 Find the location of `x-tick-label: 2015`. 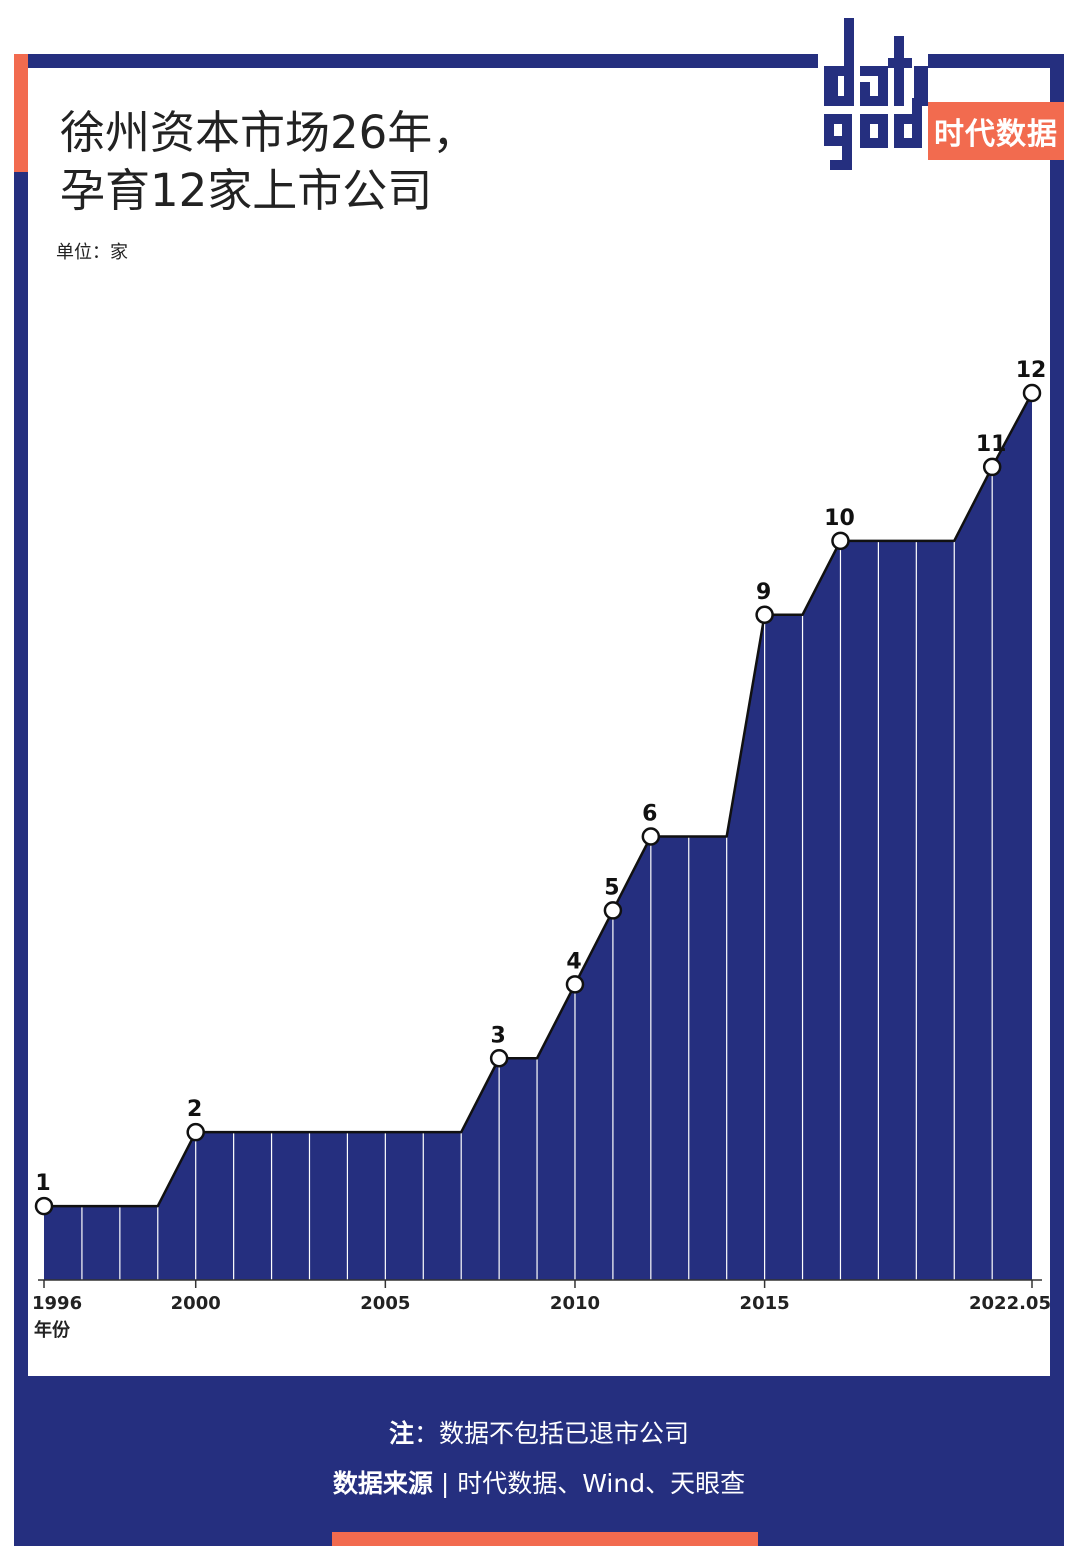

x-tick-label: 2015 is located at coordinates (765, 1303).